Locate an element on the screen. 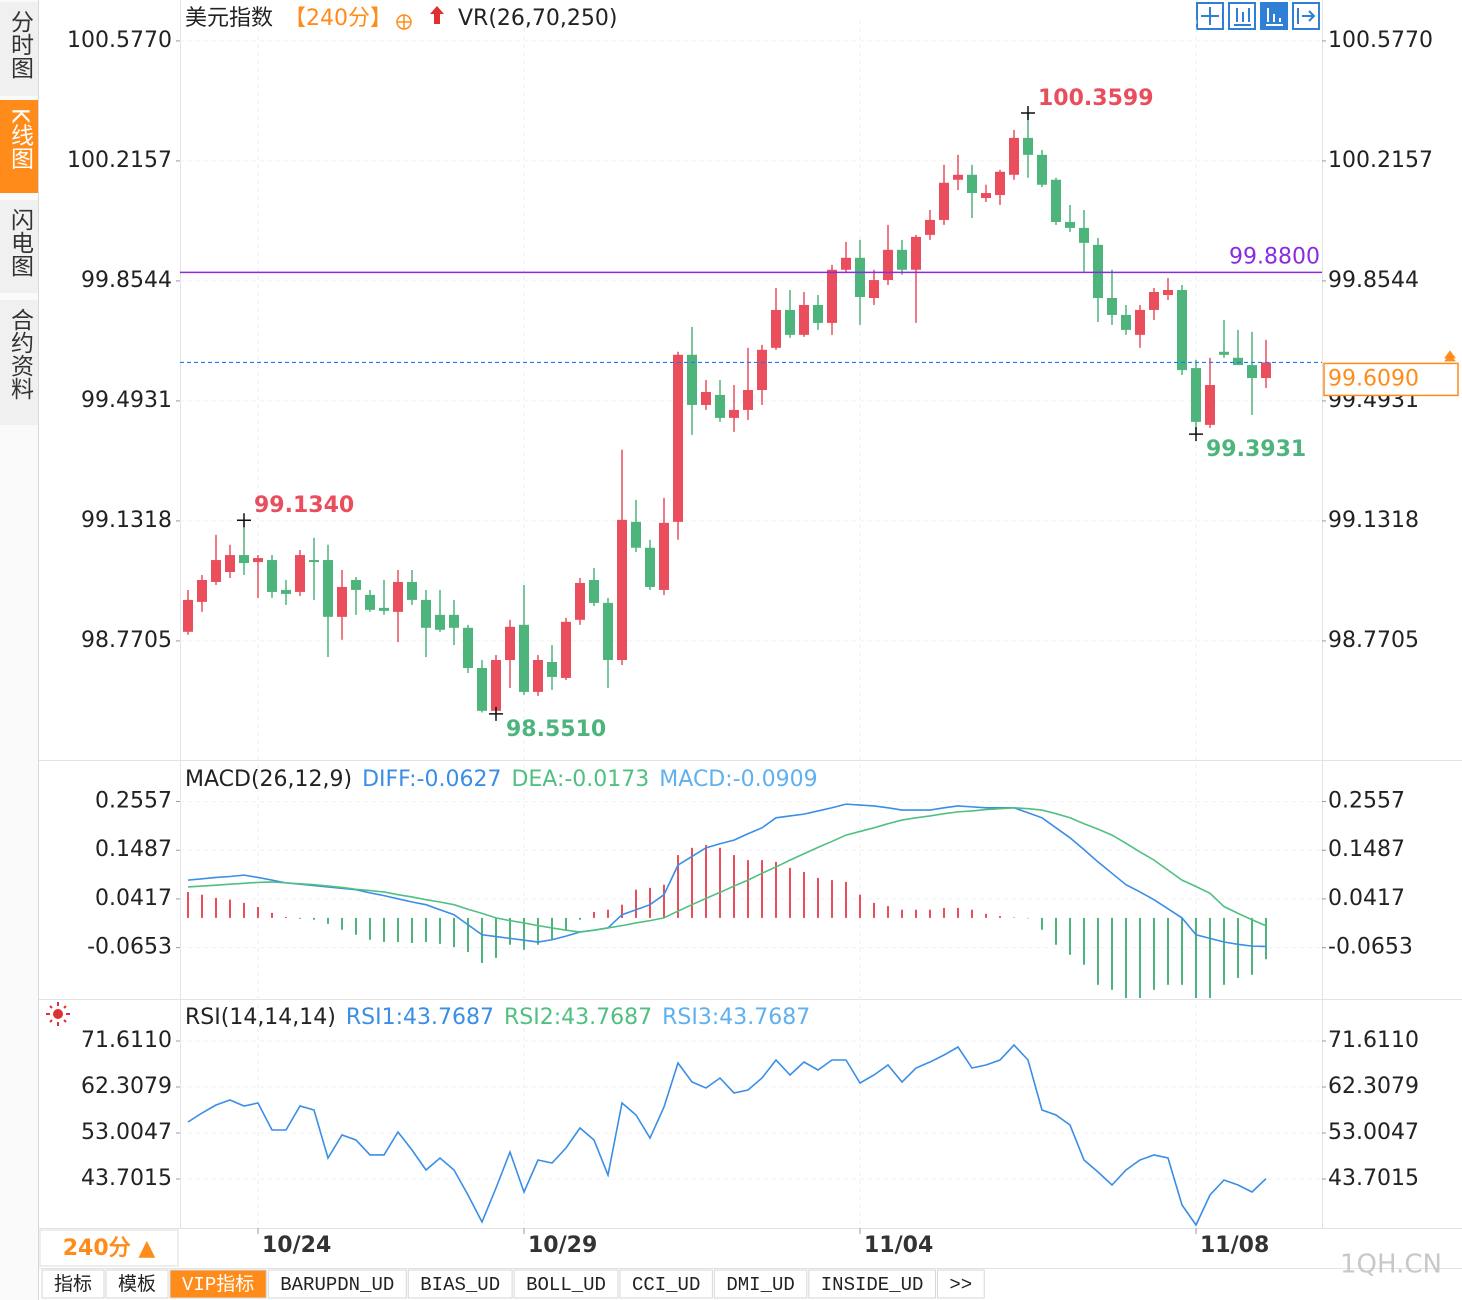 The image size is (1462, 1300). y-tick-label: 0.1487 is located at coordinates (133, 849).